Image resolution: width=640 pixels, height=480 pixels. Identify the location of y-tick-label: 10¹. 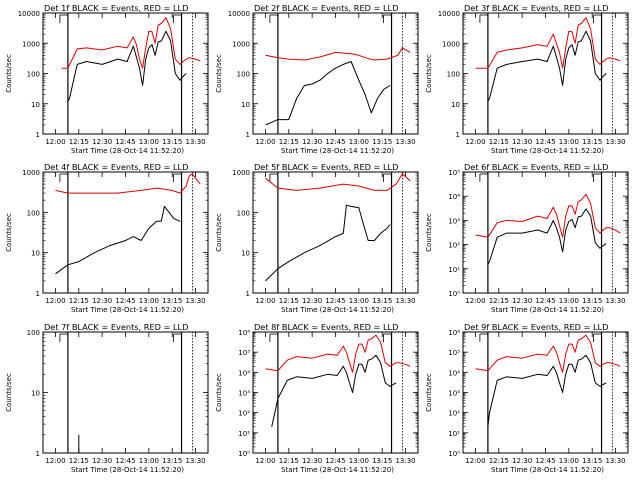
(244, 434).